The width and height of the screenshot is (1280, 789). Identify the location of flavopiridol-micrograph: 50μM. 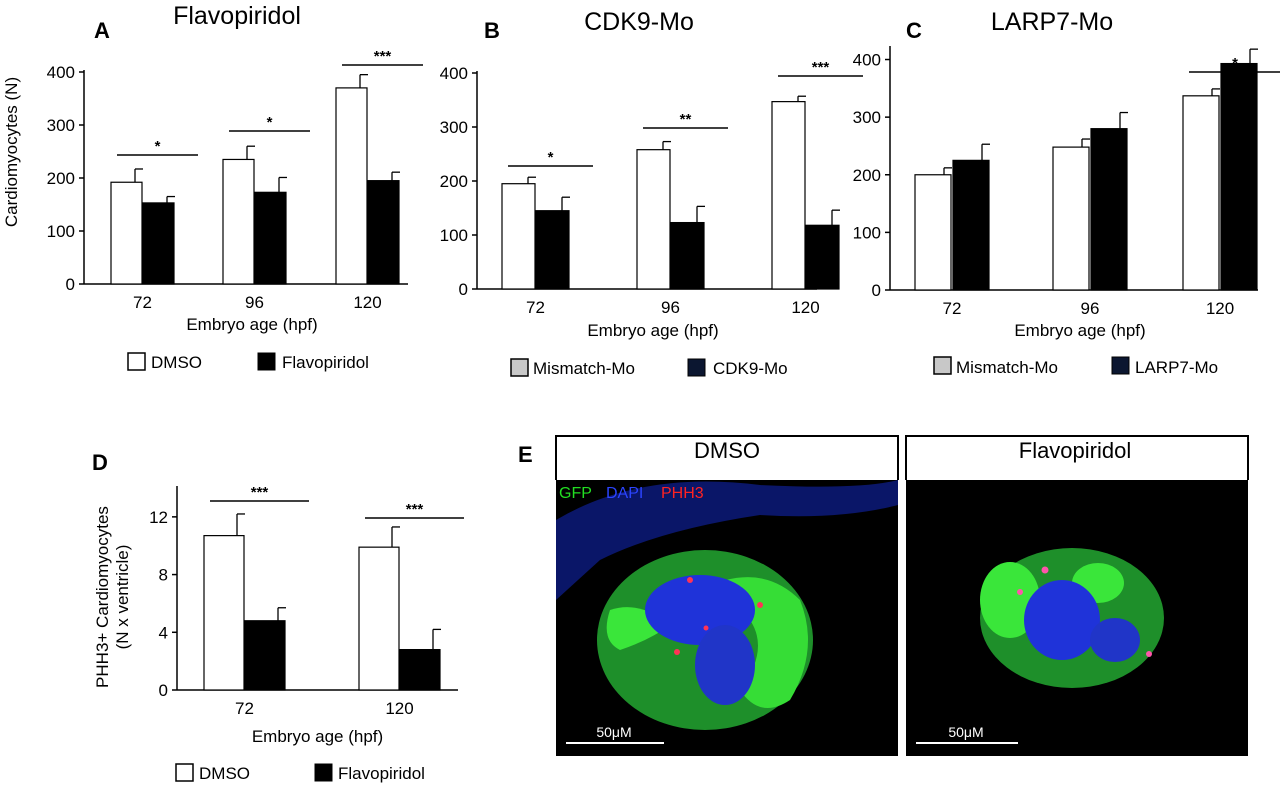
(1077, 618).